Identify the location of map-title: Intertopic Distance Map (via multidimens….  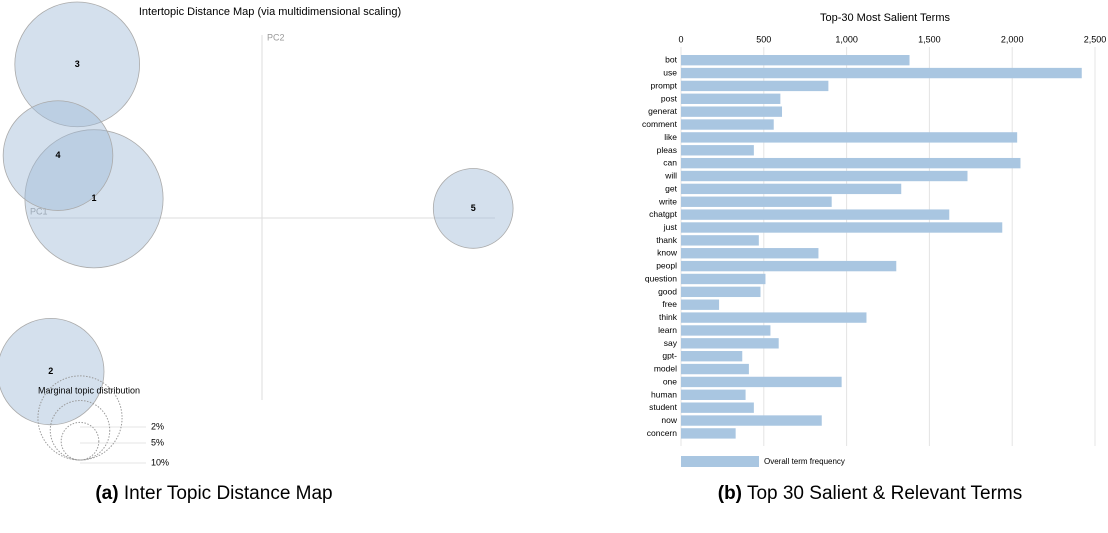
(270, 12).